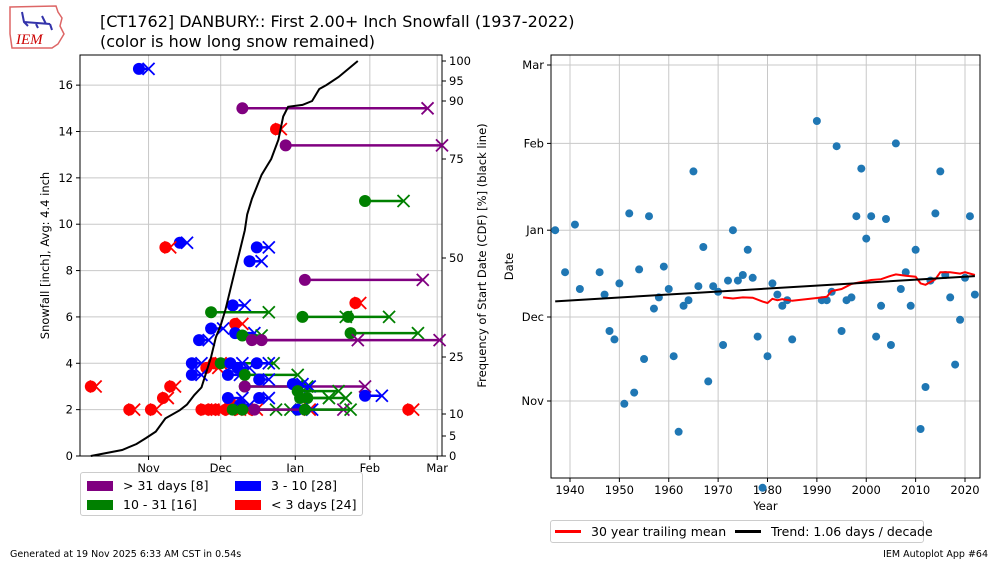  Describe the element at coordinates (767, 490) in the screenshot. I see `x-tick-label: 1980` at that location.